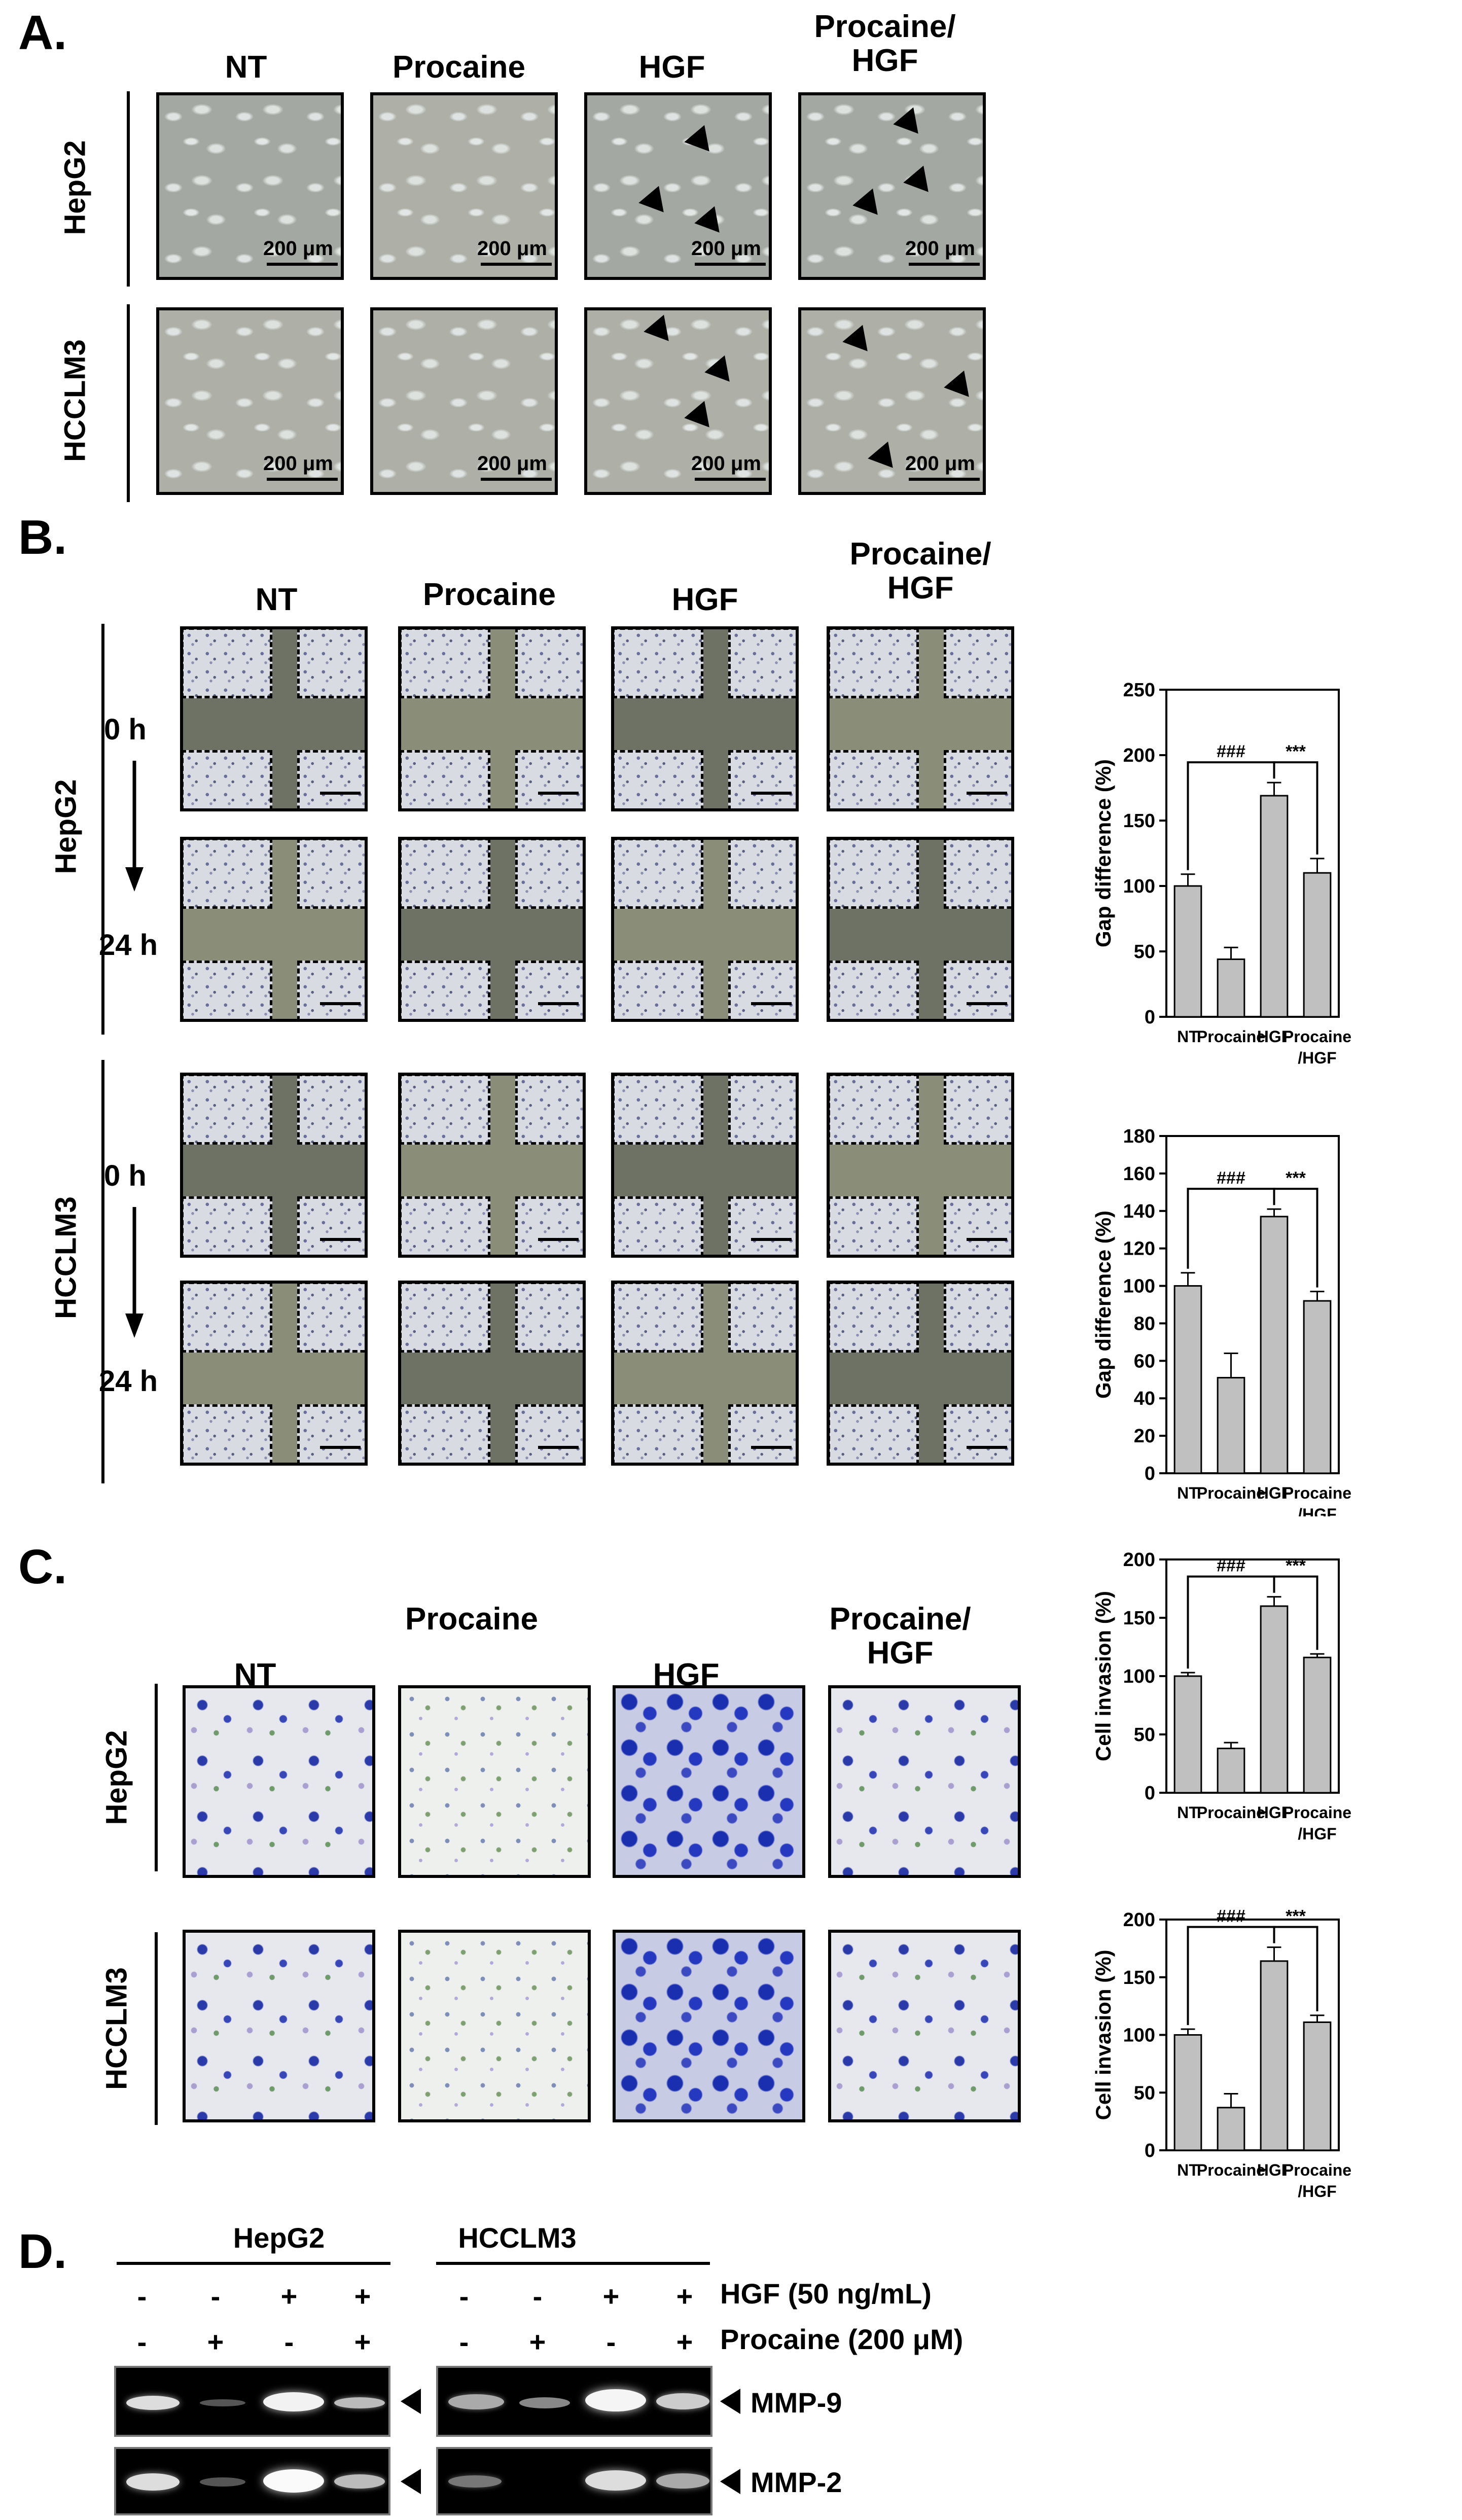 Image resolution: width=1462 pixels, height=2520 pixels. I want to click on y-tick-label: 180, so click(1139, 1136).